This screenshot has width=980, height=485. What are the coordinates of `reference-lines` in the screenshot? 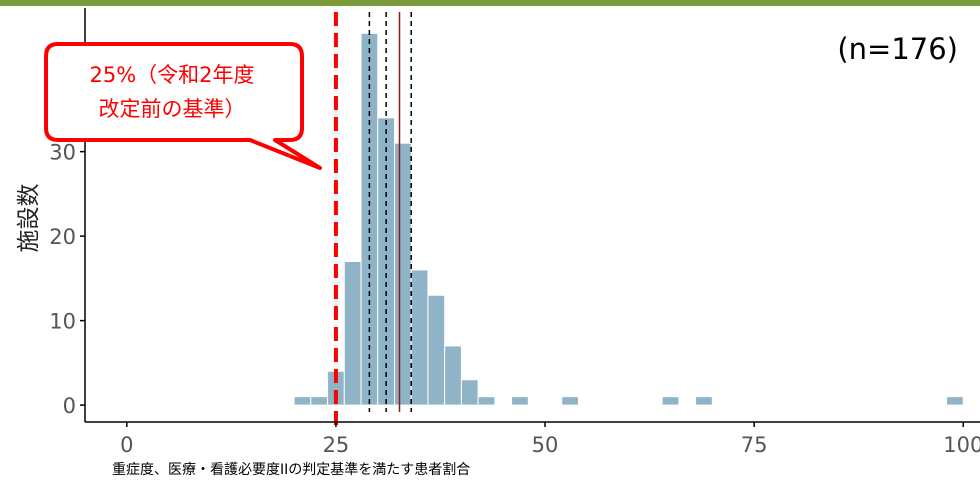 It's located at (372, 219).